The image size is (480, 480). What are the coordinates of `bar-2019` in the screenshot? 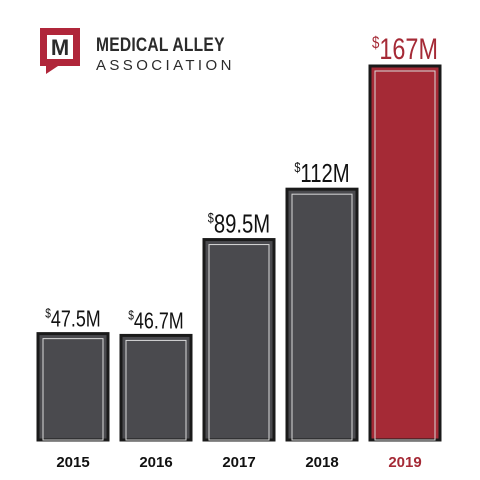 It's located at (405, 253).